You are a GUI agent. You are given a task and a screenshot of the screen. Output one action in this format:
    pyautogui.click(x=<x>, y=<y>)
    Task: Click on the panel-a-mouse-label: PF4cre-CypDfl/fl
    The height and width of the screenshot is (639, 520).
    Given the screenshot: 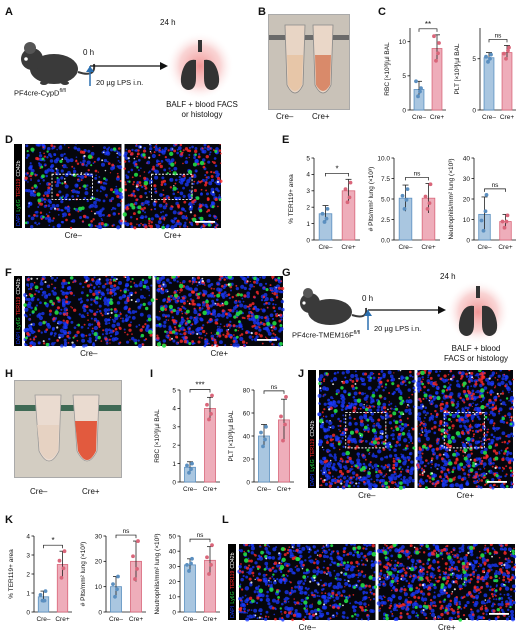 What is the action you would take?
    pyautogui.click(x=40, y=93)
    